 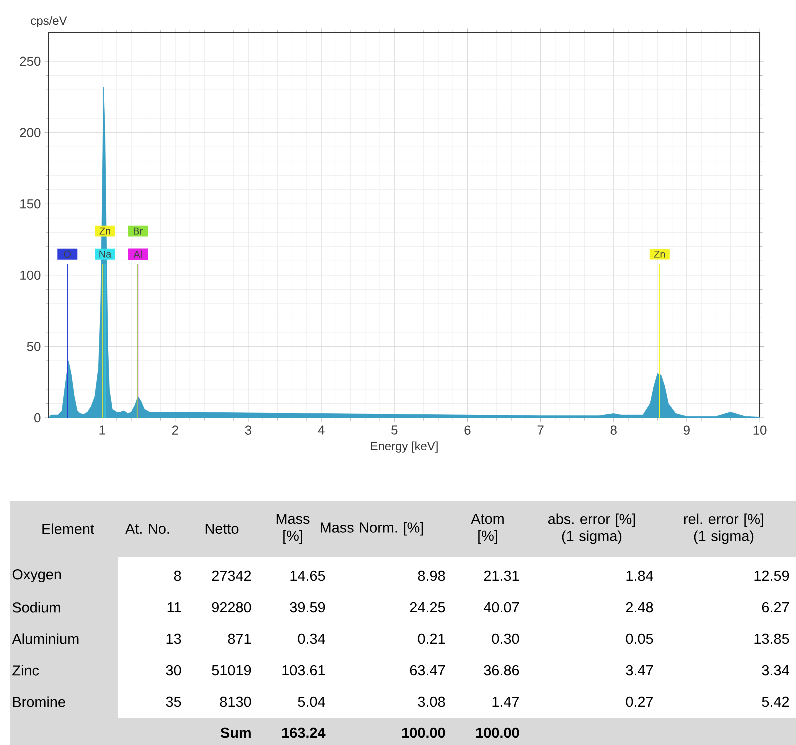 I want to click on ref-line-label: Al, so click(x=138, y=254).